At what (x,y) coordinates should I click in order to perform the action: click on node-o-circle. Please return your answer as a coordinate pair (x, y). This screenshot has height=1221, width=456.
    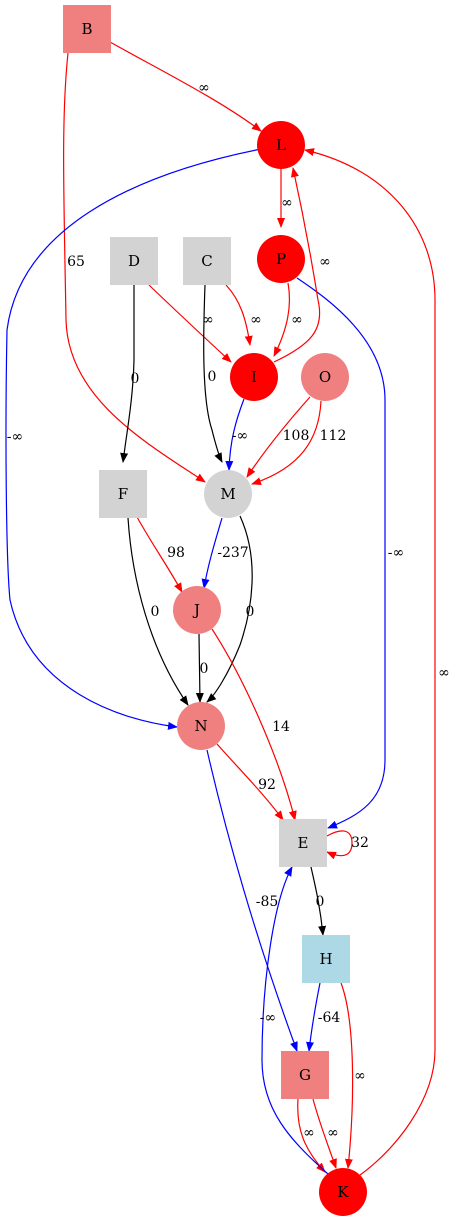
    Looking at the image, I should click on (325, 377).